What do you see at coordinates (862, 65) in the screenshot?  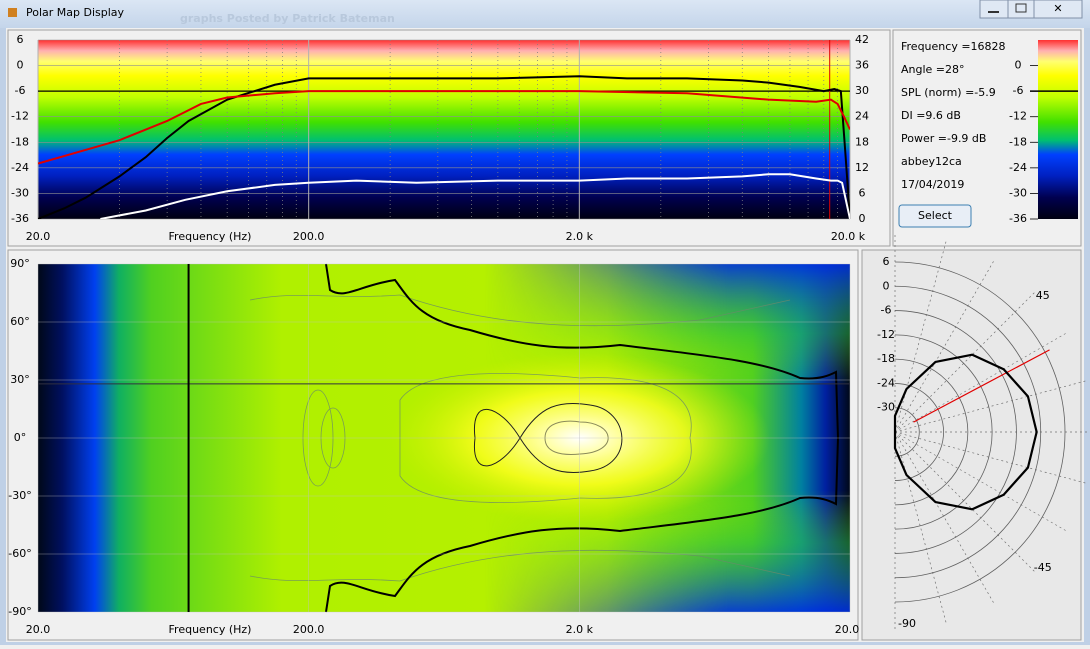 I see `y2-tick-label: 36` at bounding box center [862, 65].